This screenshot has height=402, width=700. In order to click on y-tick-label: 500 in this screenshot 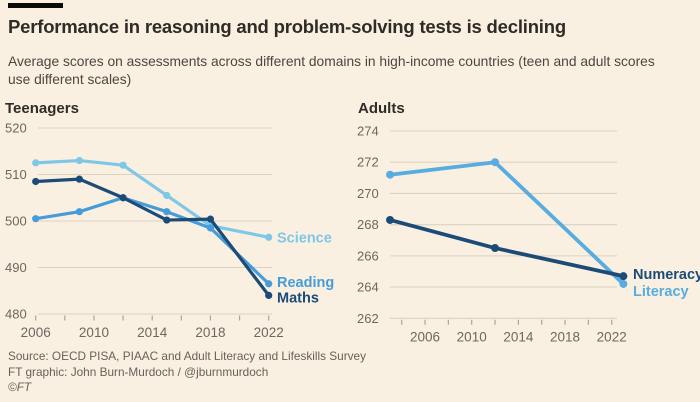, I will do `click(16, 221)`.